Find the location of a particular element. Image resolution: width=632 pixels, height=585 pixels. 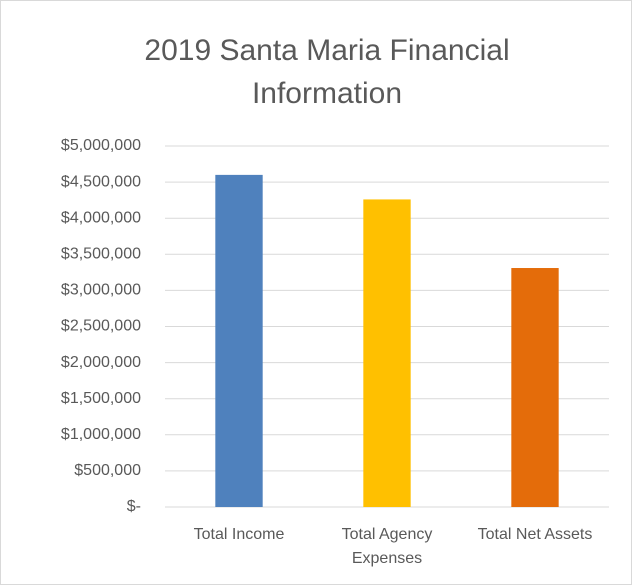

y-tick-label: $- is located at coordinates (134, 506).